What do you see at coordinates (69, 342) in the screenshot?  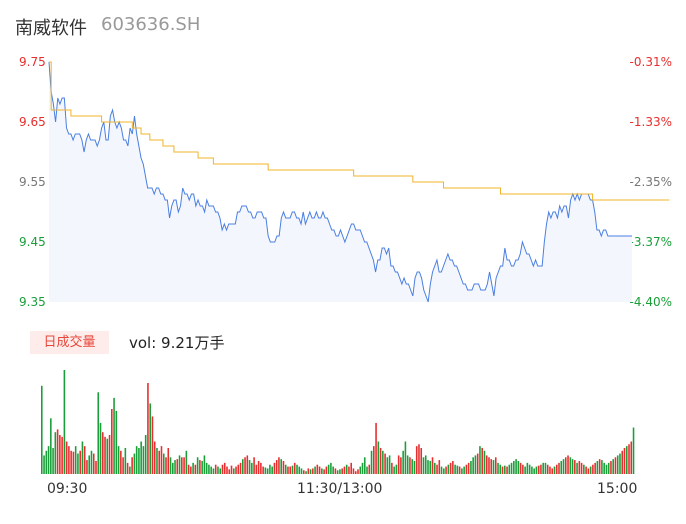 I see `volume-tab: 日成交量` at bounding box center [69, 342].